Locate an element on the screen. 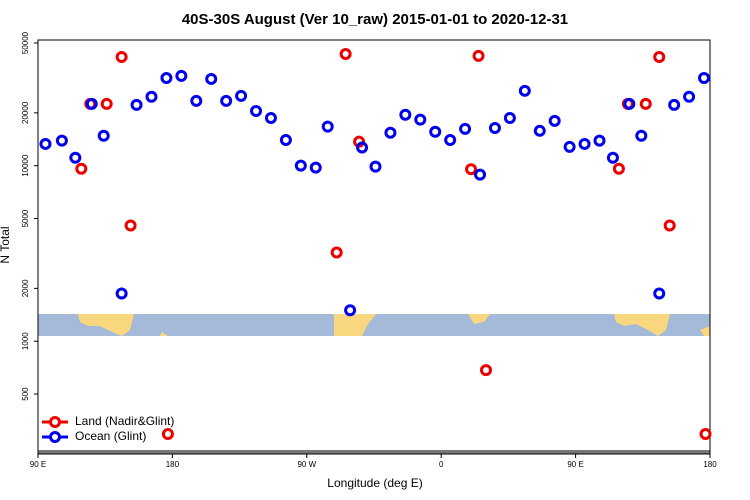 The height and width of the screenshot is (500, 750). x-tick-label: 0 is located at coordinates (441, 464).